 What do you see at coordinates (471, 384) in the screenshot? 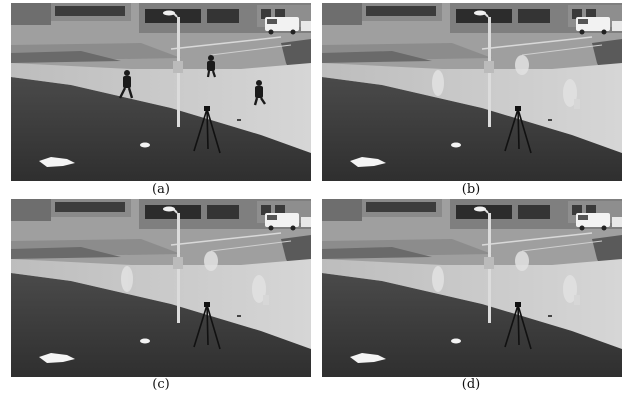
I see `caption-d: (d)` at bounding box center [471, 384].